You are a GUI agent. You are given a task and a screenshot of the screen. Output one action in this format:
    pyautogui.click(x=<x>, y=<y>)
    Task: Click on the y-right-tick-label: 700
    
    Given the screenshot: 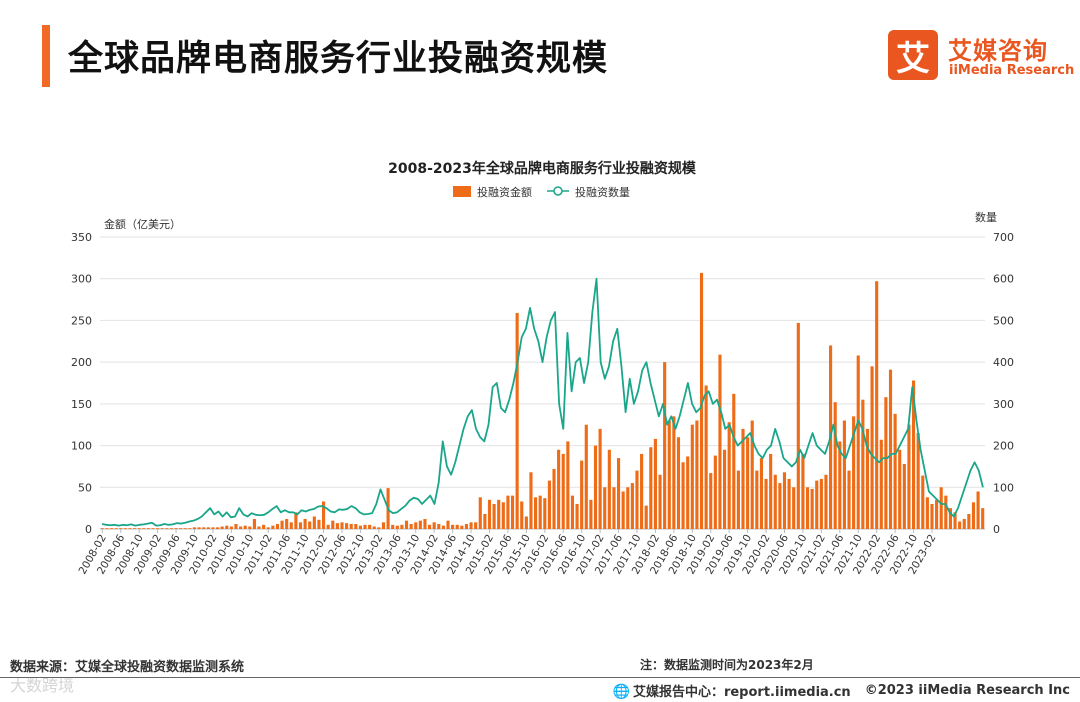 What is the action you would take?
    pyautogui.click(x=1003, y=237)
    